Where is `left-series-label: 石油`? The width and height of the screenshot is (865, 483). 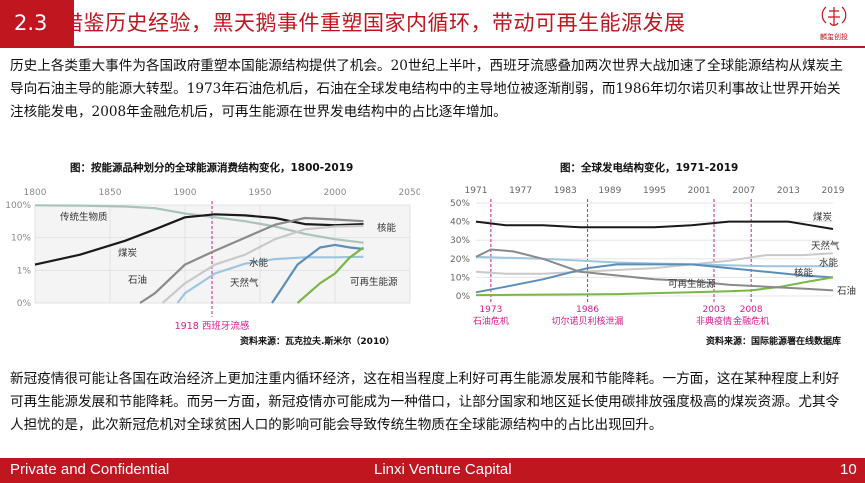 left-series-label: 石油 is located at coordinates (137, 280).